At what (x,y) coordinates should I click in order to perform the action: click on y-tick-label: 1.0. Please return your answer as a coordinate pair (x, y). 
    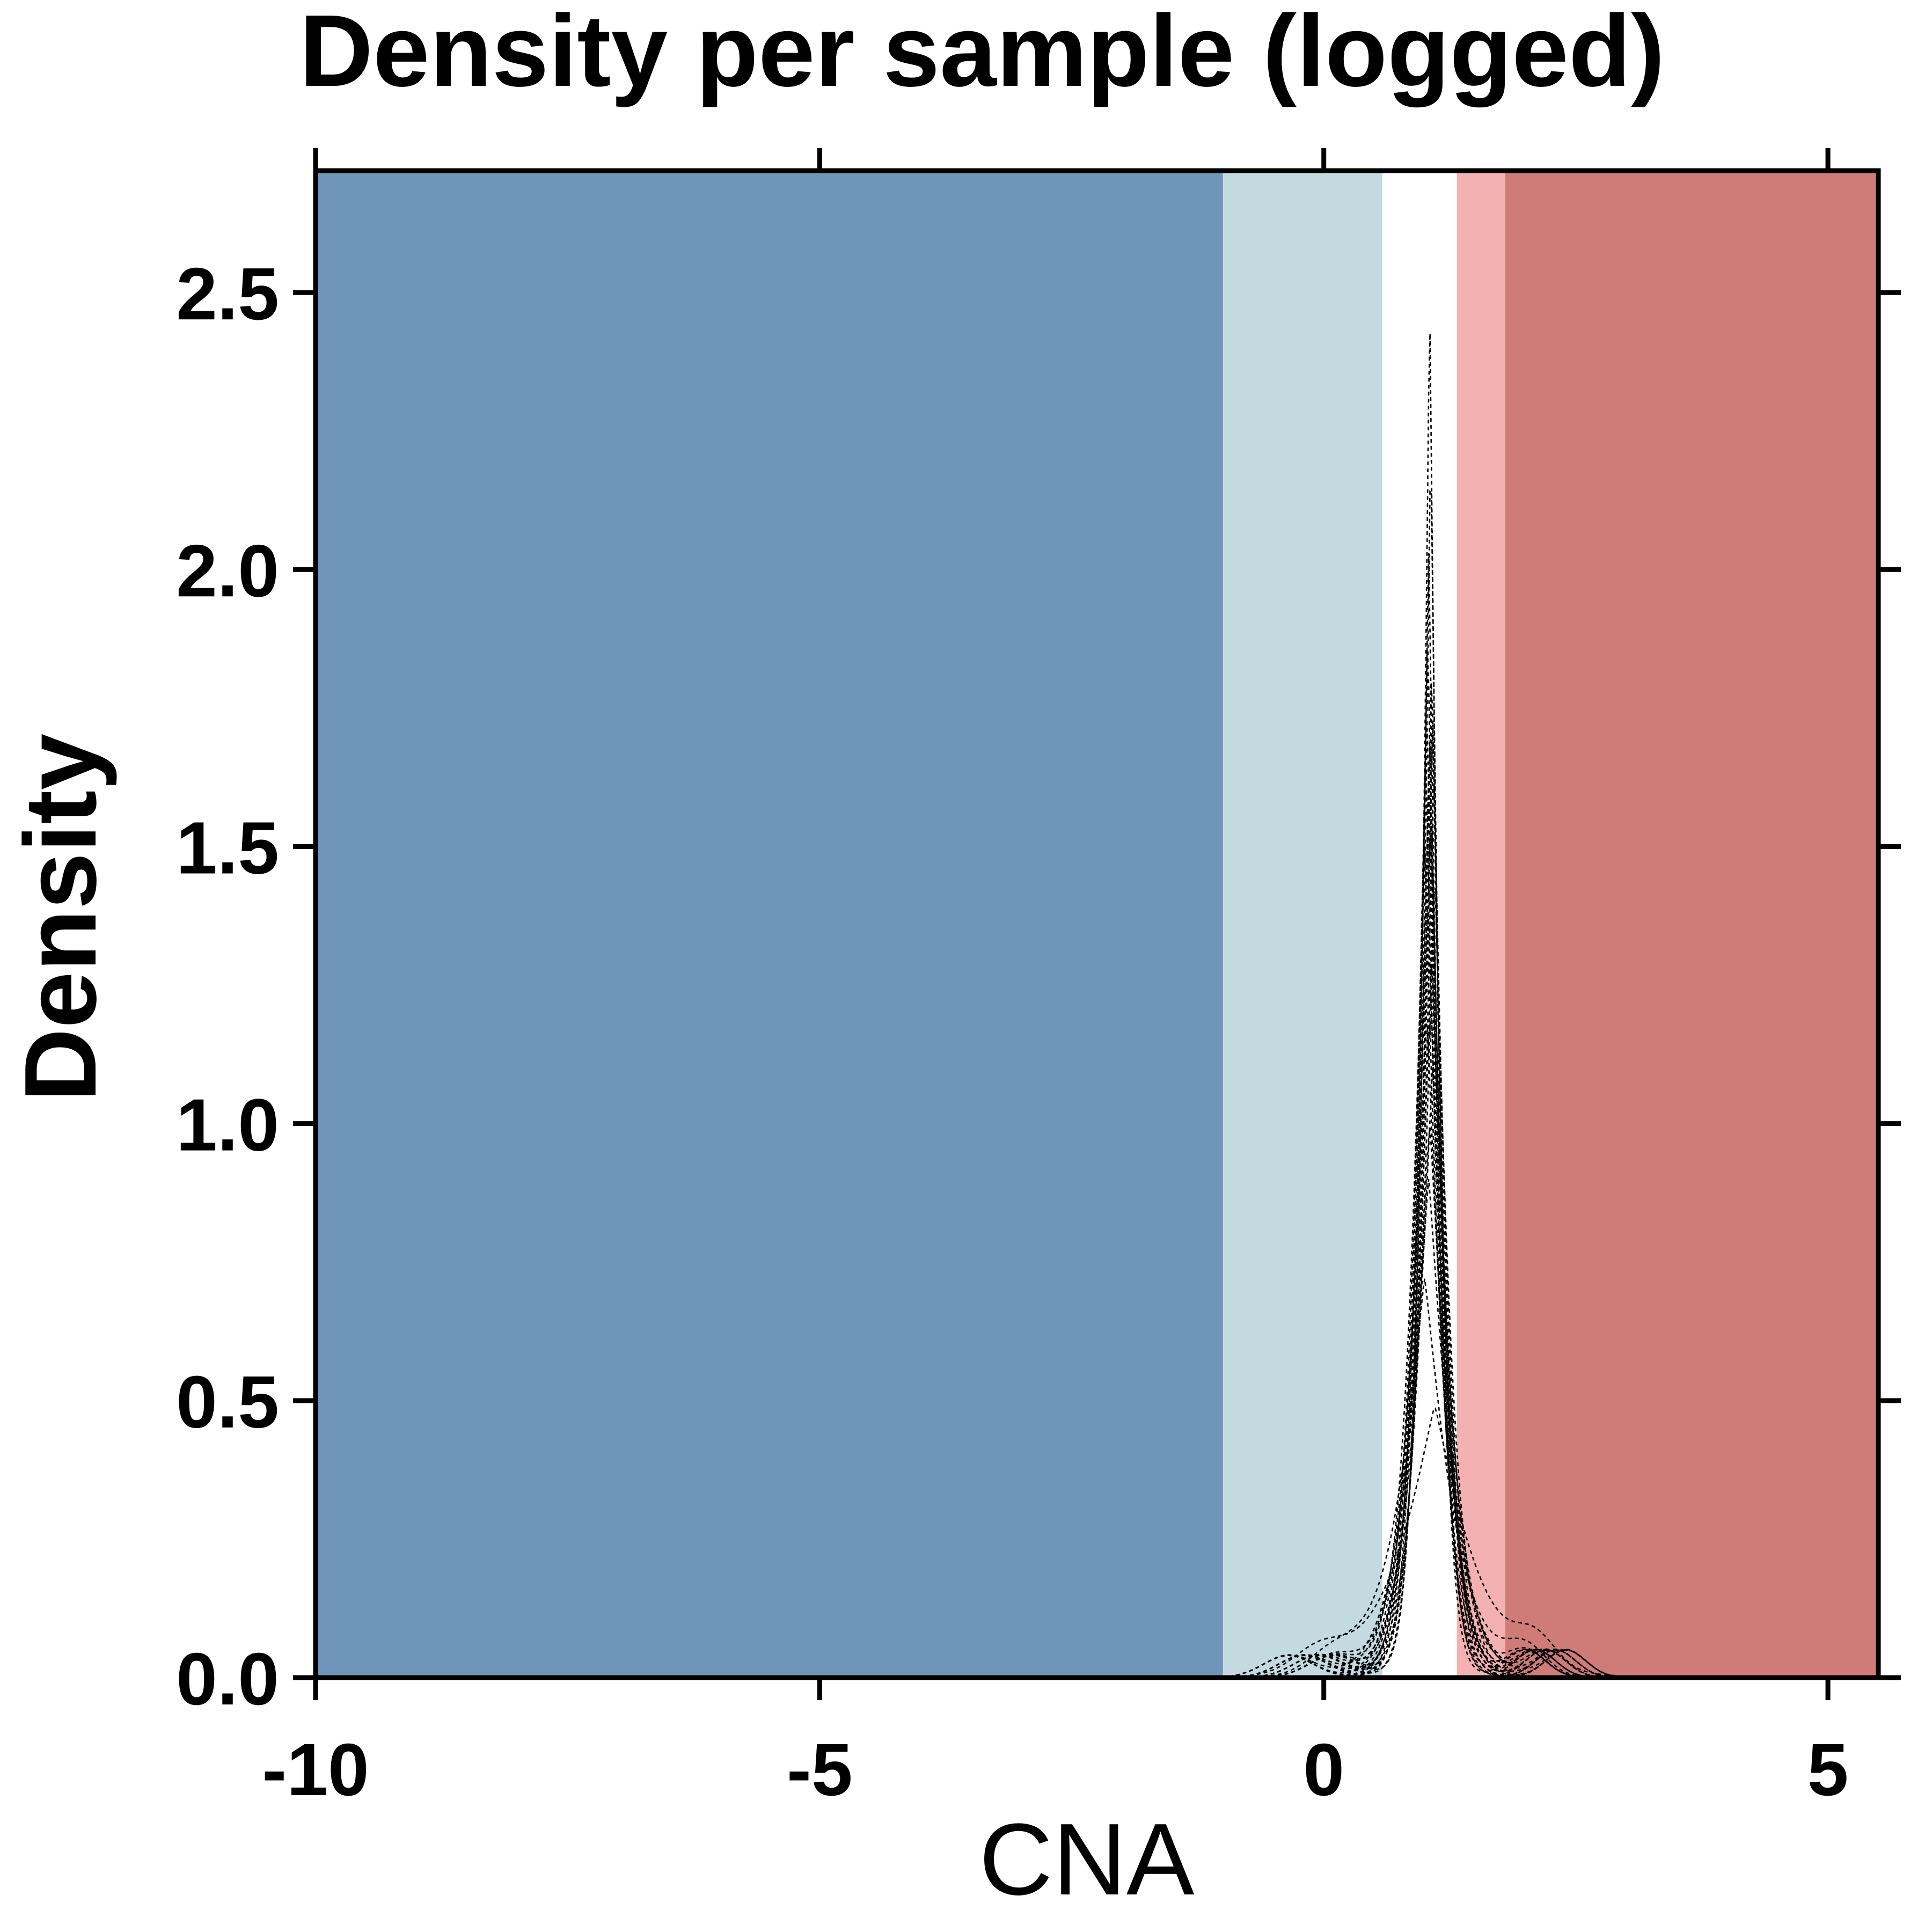
    Looking at the image, I should click on (227, 1125).